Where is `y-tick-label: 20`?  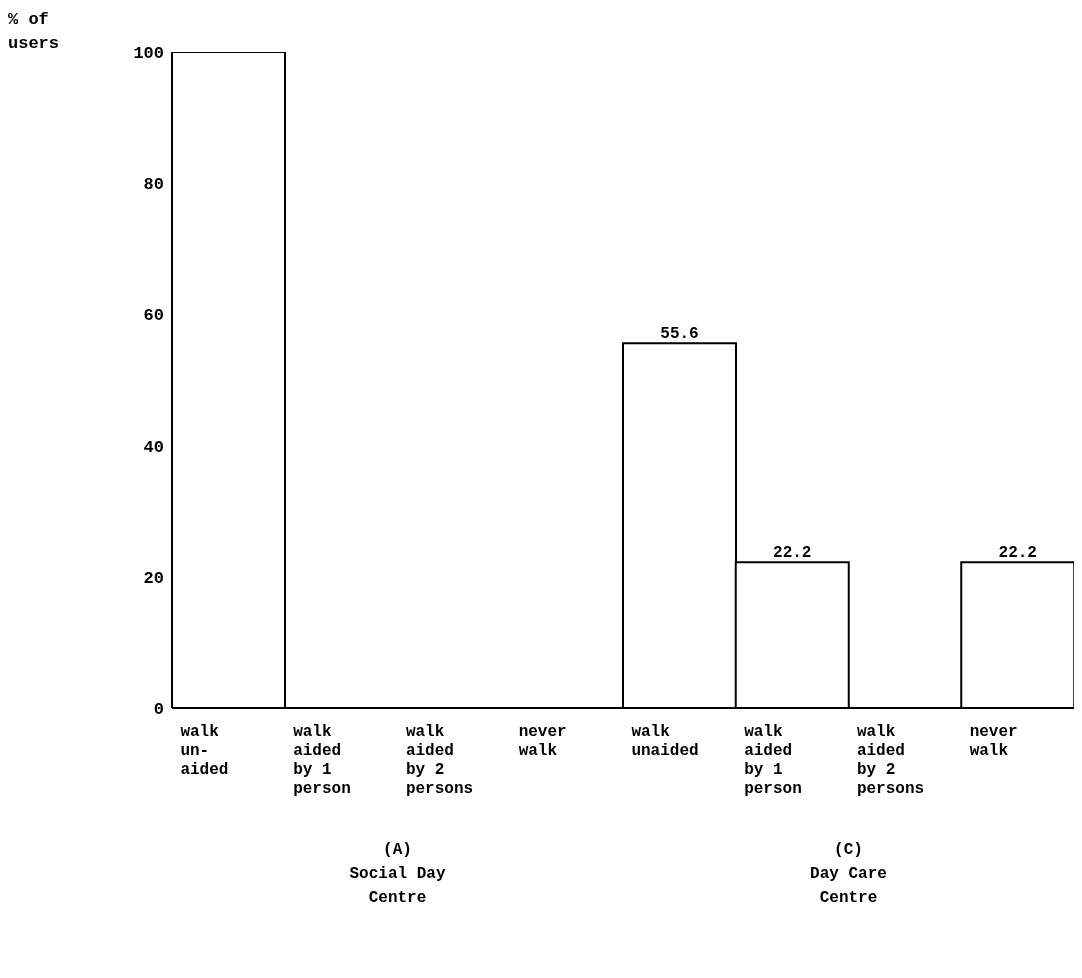
y-tick-label: 20 is located at coordinates (153, 578).